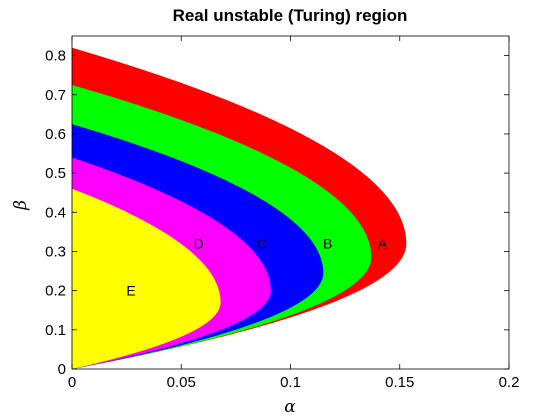 This screenshot has width=560, height=420. What do you see at coordinates (130, 291) in the screenshot?
I see `region-label-e: E` at bounding box center [130, 291].